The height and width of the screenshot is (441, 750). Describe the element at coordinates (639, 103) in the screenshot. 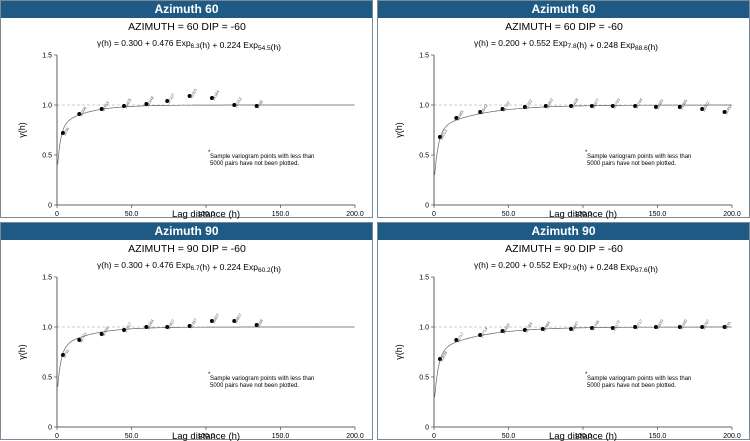

I see `point-pair-count: 34744` at that location.